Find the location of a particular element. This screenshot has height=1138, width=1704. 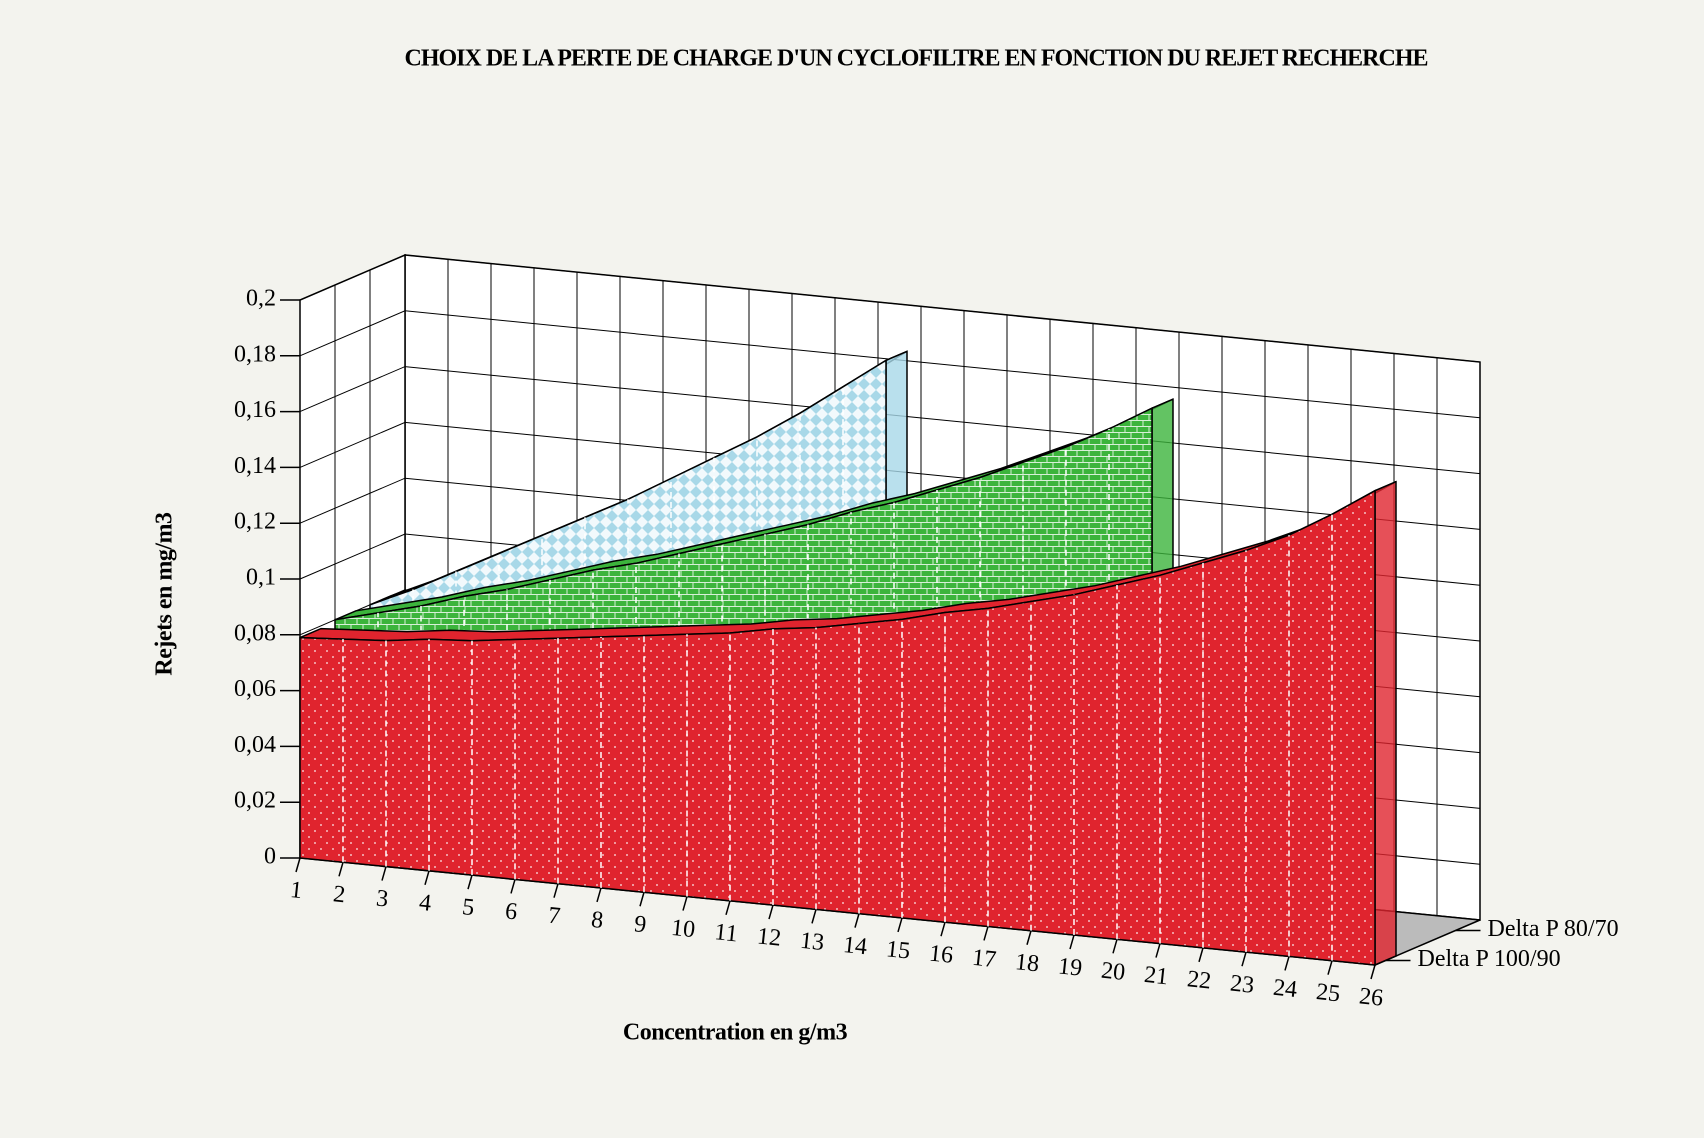

x-tick-label: 6 is located at coordinates (511, 911).